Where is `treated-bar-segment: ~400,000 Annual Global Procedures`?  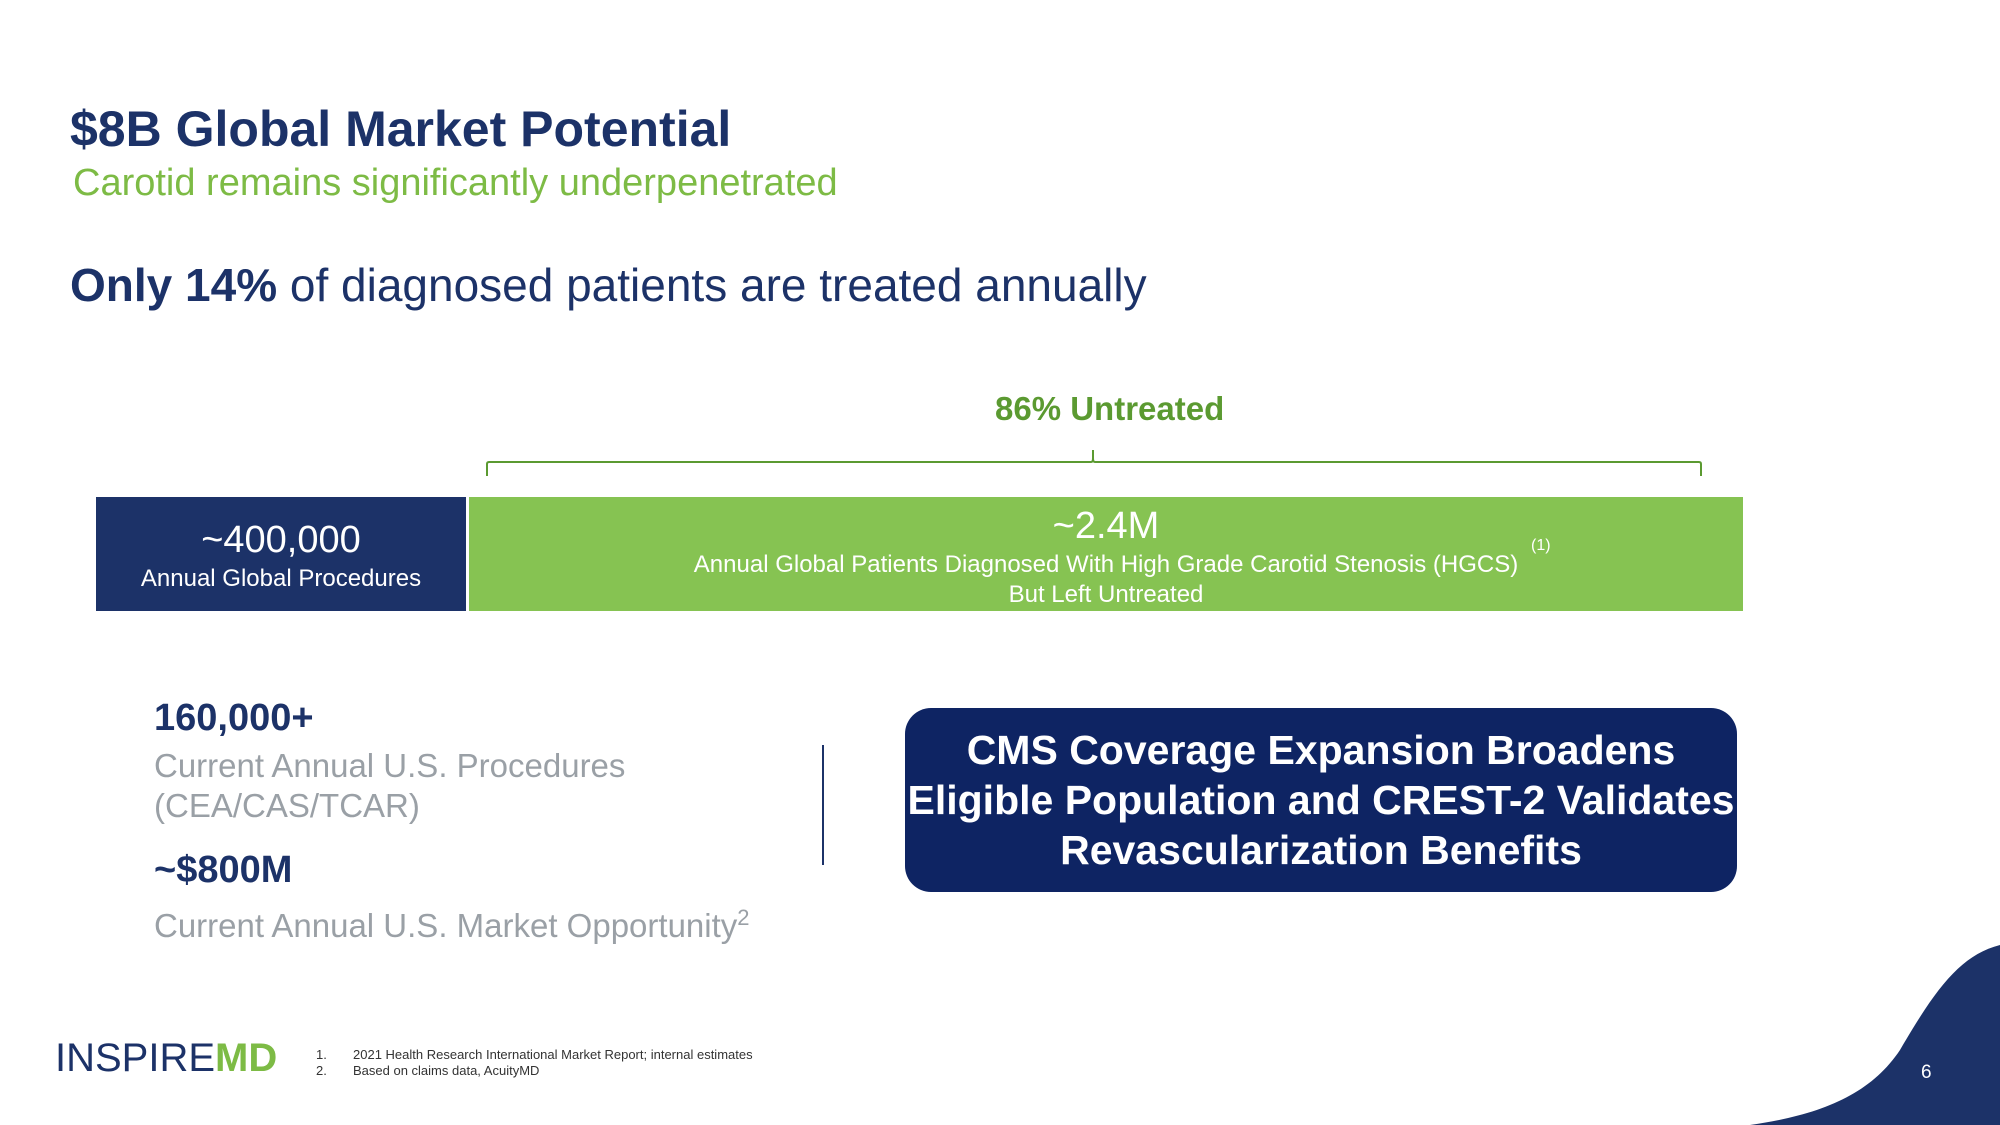
treated-bar-segment: ~400,000 Annual Global Procedures is located at coordinates (281, 554).